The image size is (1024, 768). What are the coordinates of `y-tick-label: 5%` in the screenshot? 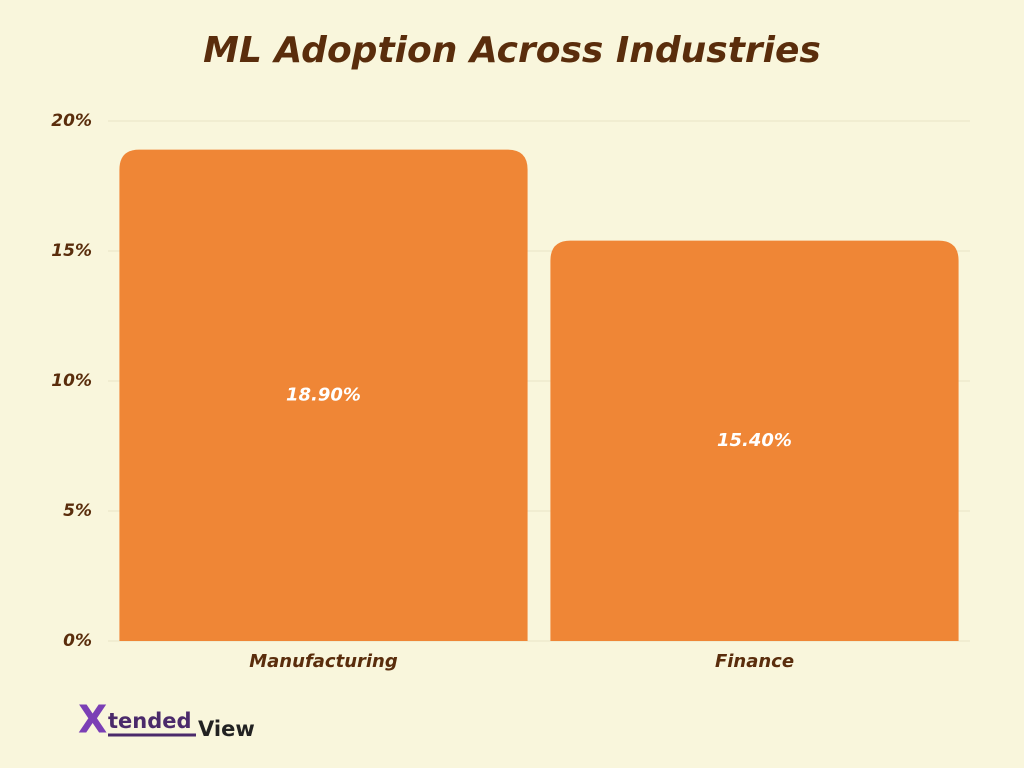 It's located at (77, 511).